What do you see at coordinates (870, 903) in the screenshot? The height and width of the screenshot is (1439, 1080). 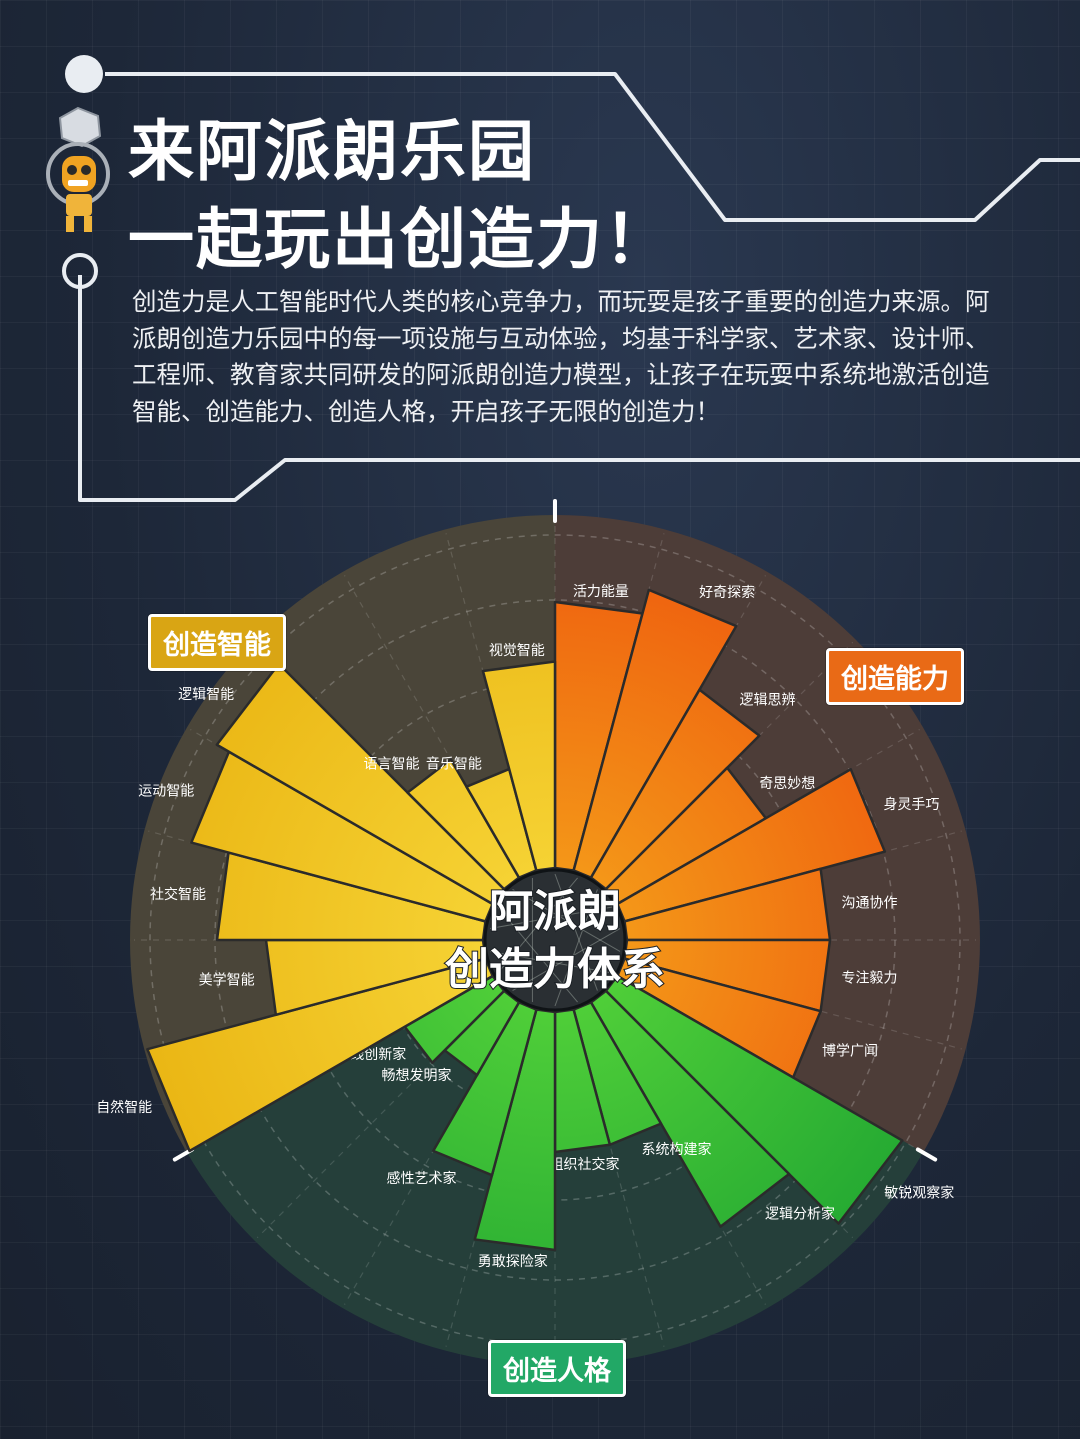 I see `bar-label: 沟通协作` at bounding box center [870, 903].